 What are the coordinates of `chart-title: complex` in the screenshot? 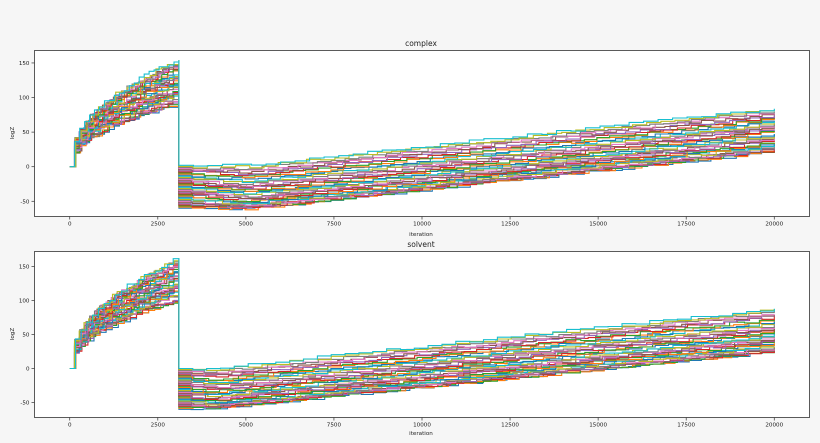 It's located at (421, 43).